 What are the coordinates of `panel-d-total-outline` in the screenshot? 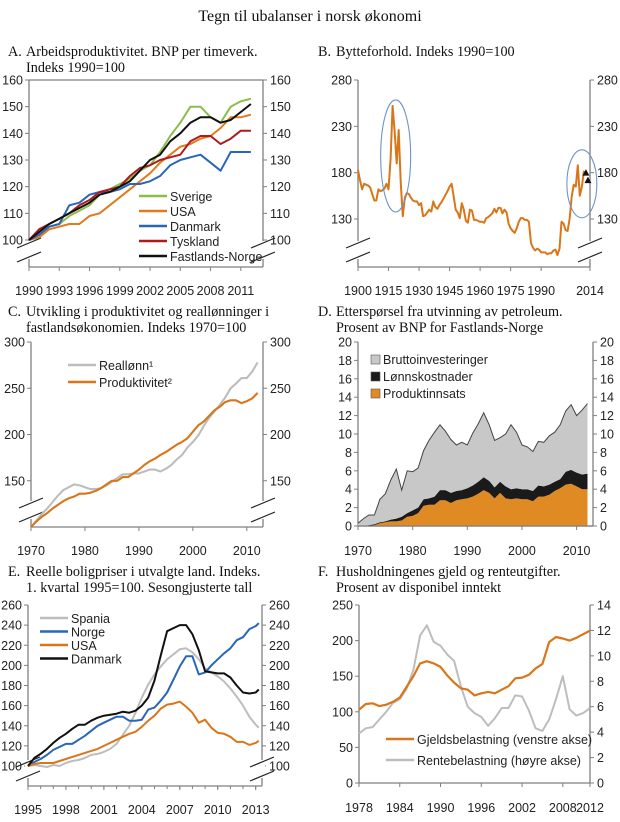 It's located at (472, 463).